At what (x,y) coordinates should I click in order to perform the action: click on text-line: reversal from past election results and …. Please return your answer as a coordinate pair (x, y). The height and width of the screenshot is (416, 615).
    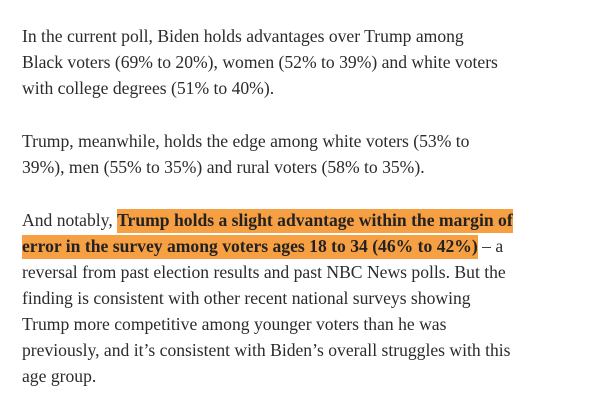
    Looking at the image, I should click on (318, 272).